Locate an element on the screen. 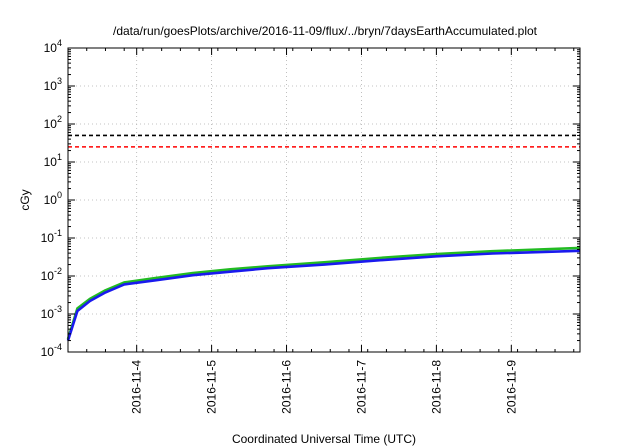 This screenshot has height=448, width=640. y-tick-exponent: 3 is located at coordinates (59, 81).